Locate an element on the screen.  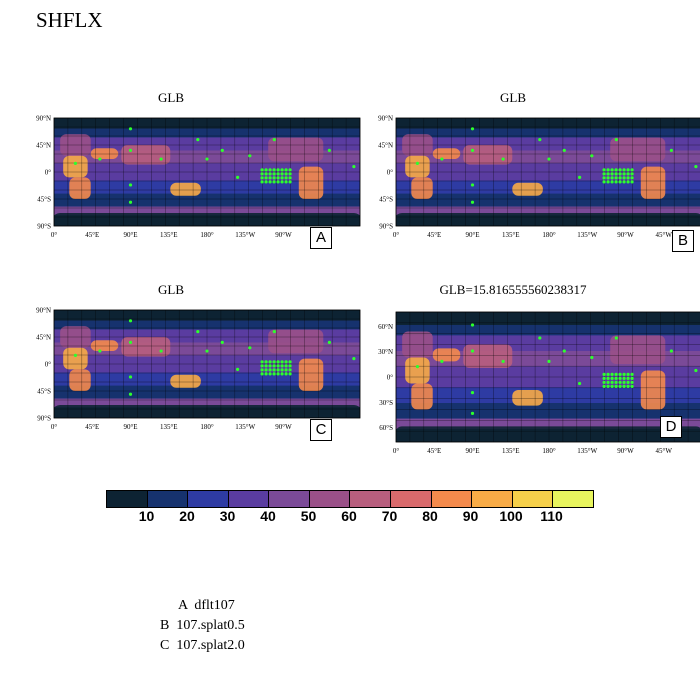
colorbar-label: 100 is located at coordinates (511, 516).